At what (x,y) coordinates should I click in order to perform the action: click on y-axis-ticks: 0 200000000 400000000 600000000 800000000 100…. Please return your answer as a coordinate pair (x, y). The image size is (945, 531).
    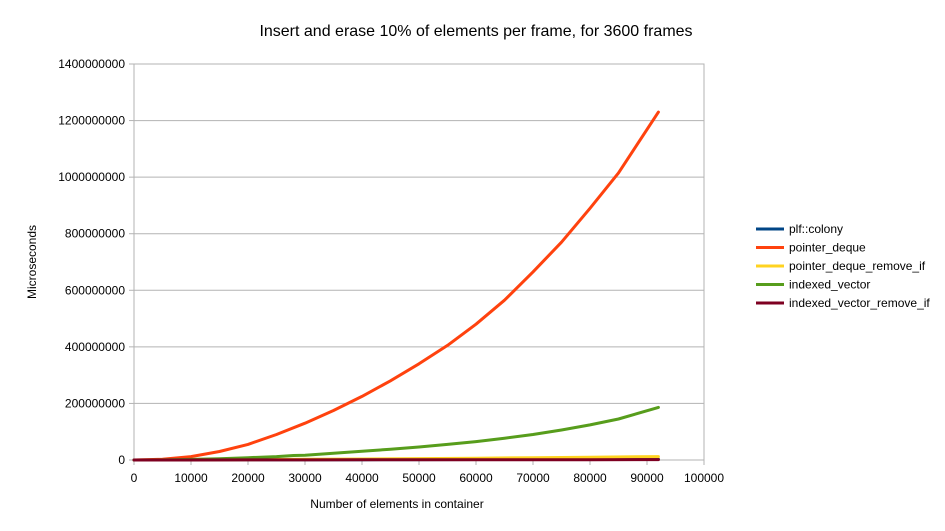
    Looking at the image, I should click on (96, 262).